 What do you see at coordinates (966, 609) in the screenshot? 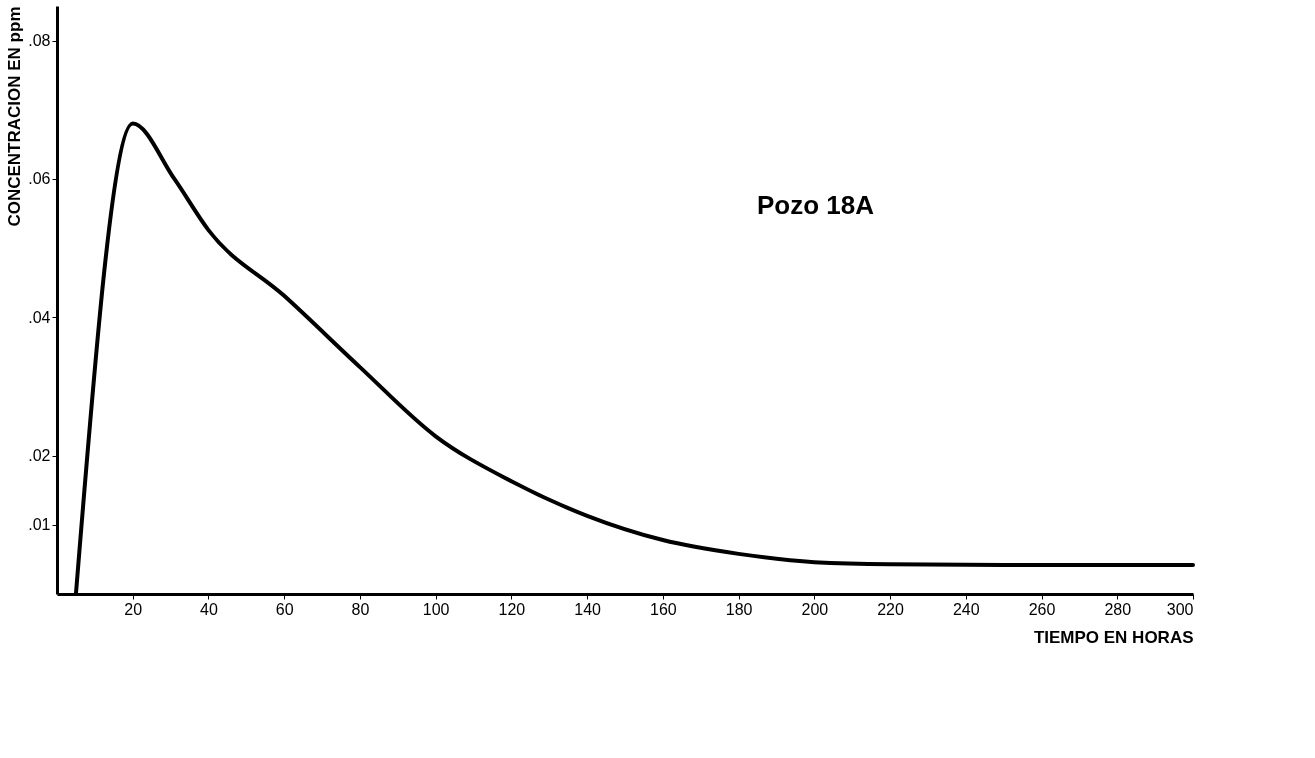
I see `x-tick-label: 240` at bounding box center [966, 609].